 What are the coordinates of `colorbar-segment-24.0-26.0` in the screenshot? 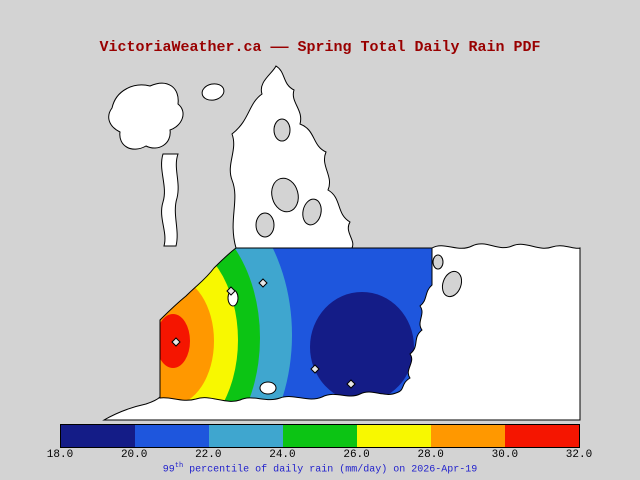 It's located at (320, 436).